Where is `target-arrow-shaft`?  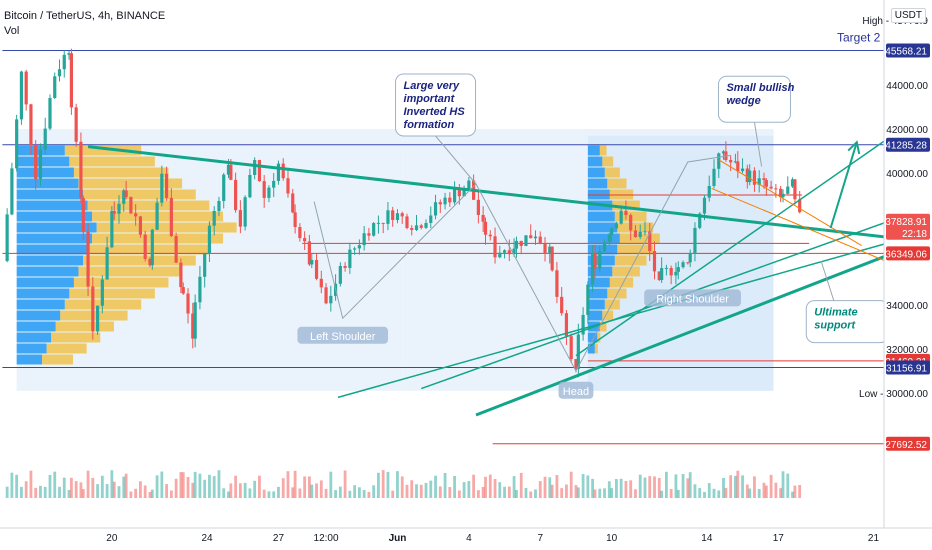
target-arrow-shaft is located at coordinates (843, 185).